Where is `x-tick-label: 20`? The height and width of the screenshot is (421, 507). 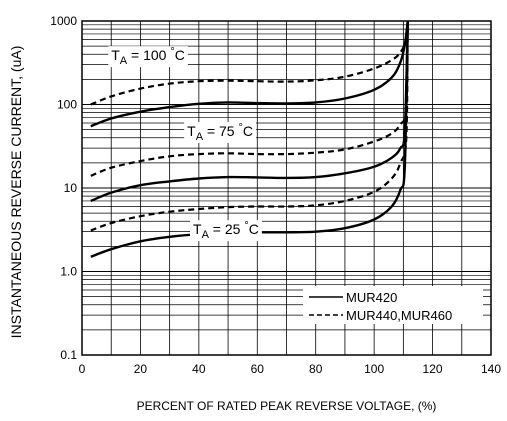
x-tick-label: 20 is located at coordinates (141, 369).